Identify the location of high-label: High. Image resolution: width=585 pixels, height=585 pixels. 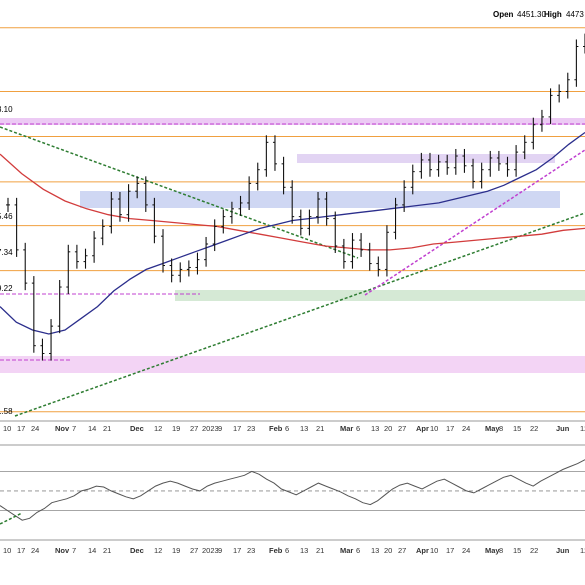
(553, 14).